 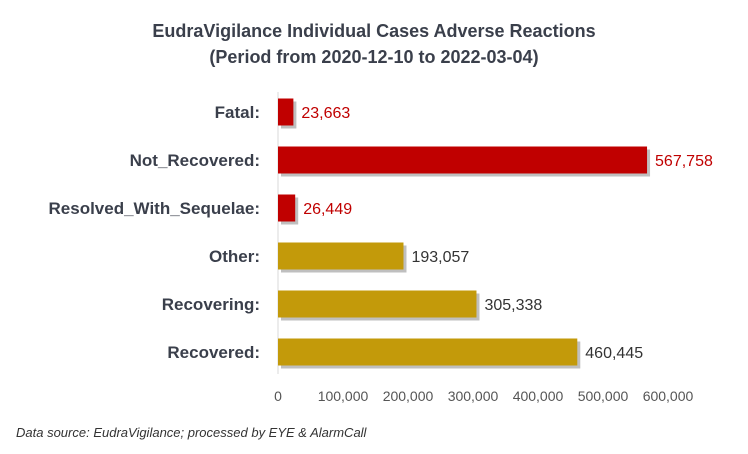 I want to click on x-tick-label: 0, so click(x=278, y=396).